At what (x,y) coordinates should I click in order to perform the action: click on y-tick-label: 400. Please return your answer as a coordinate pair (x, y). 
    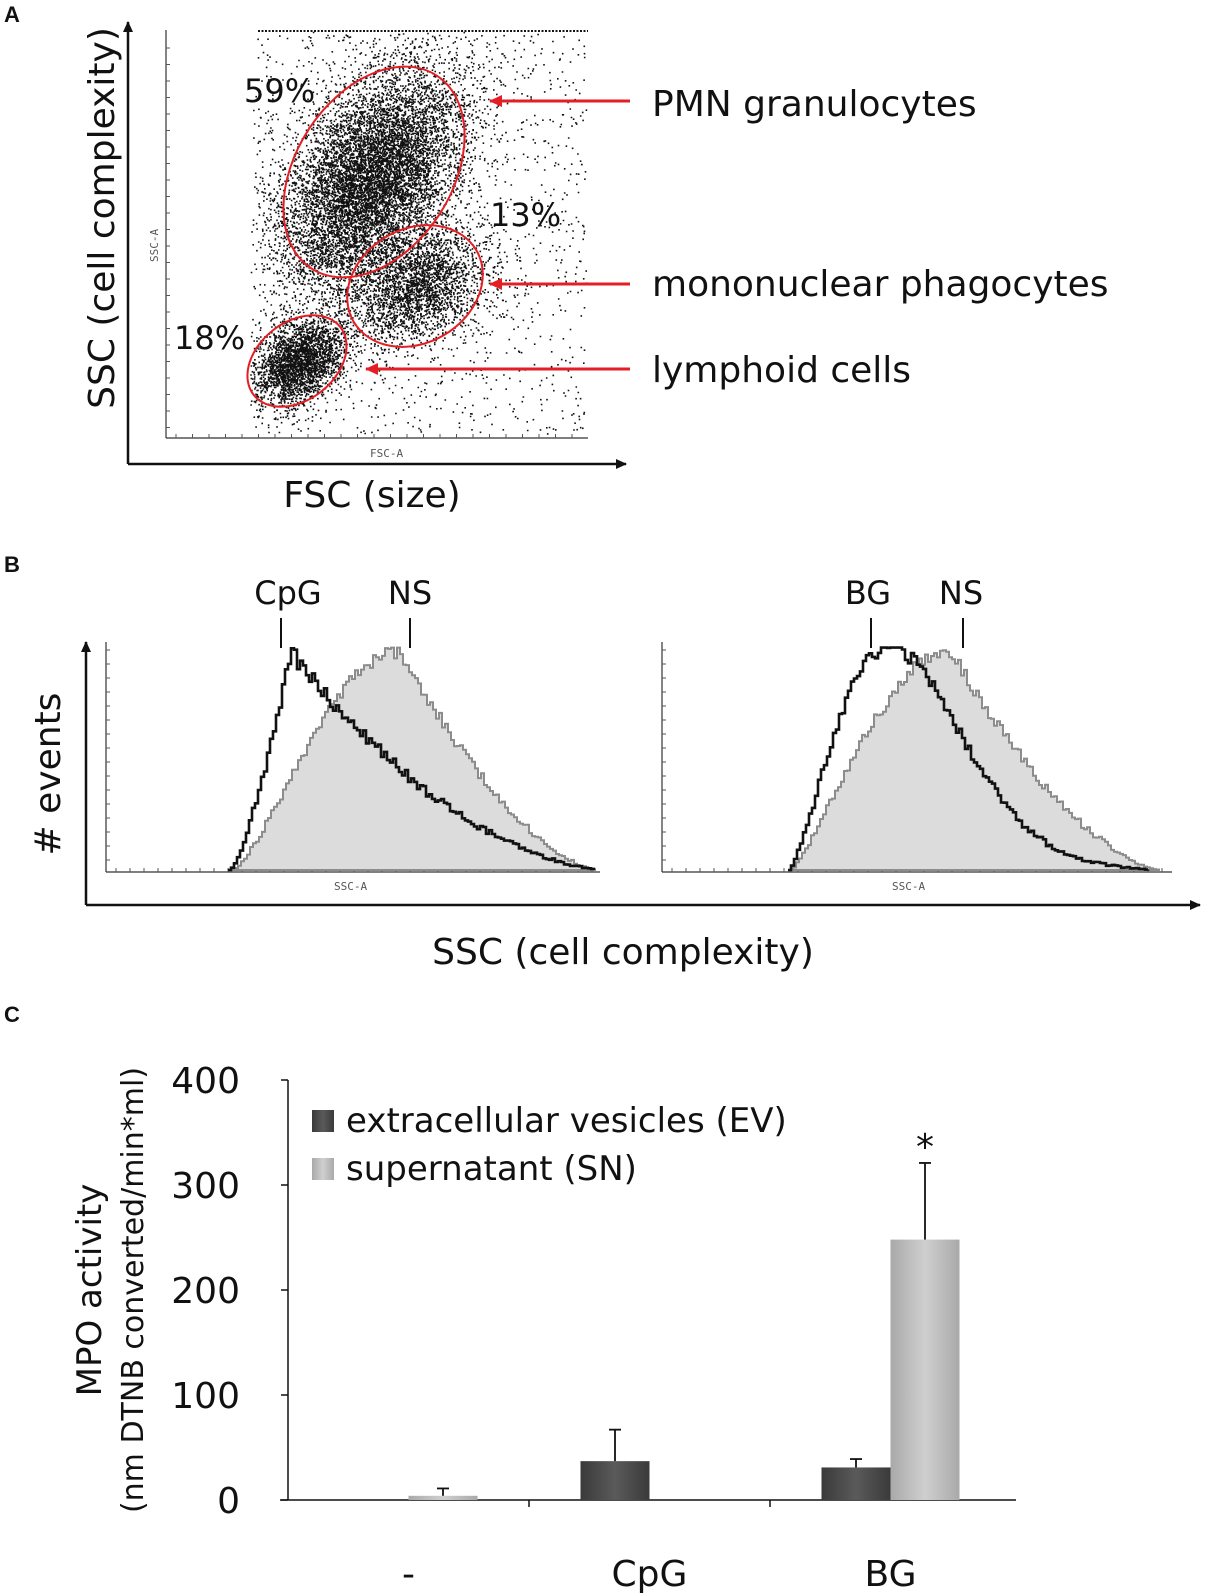
    Looking at the image, I should click on (205, 1081).